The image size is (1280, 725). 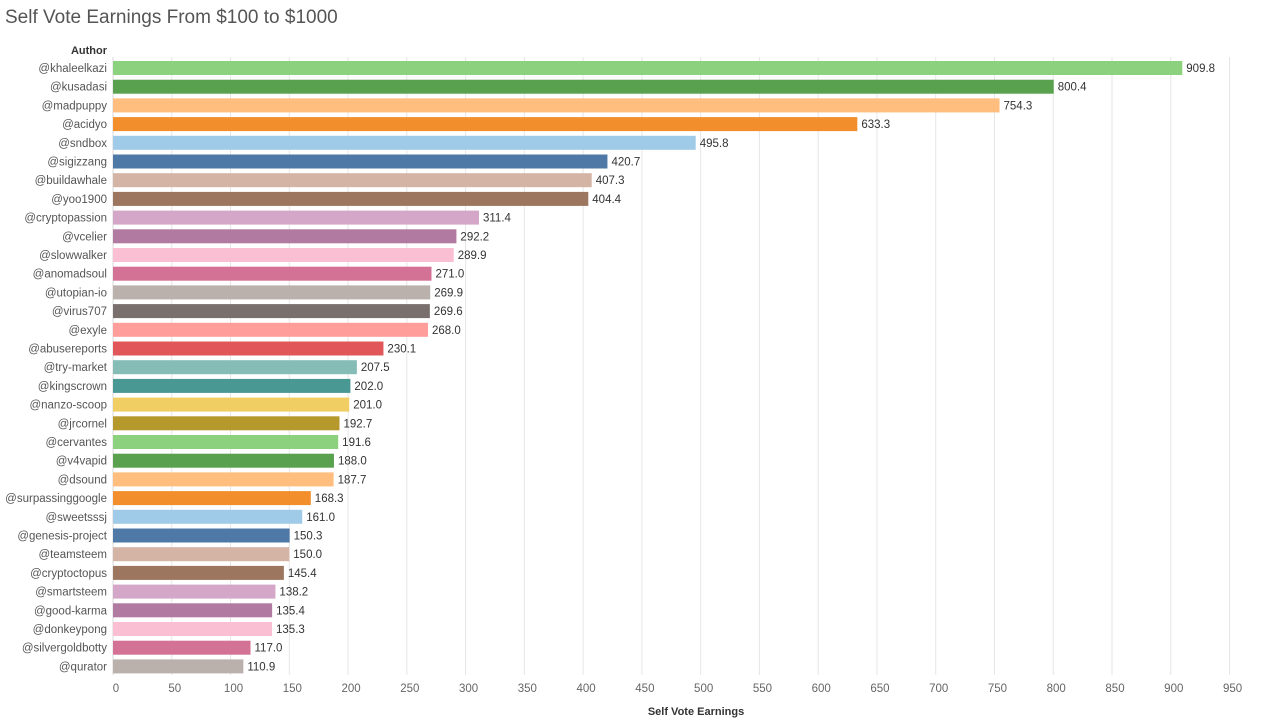 I want to click on category-label: @khaleelkazi, so click(x=72, y=69).